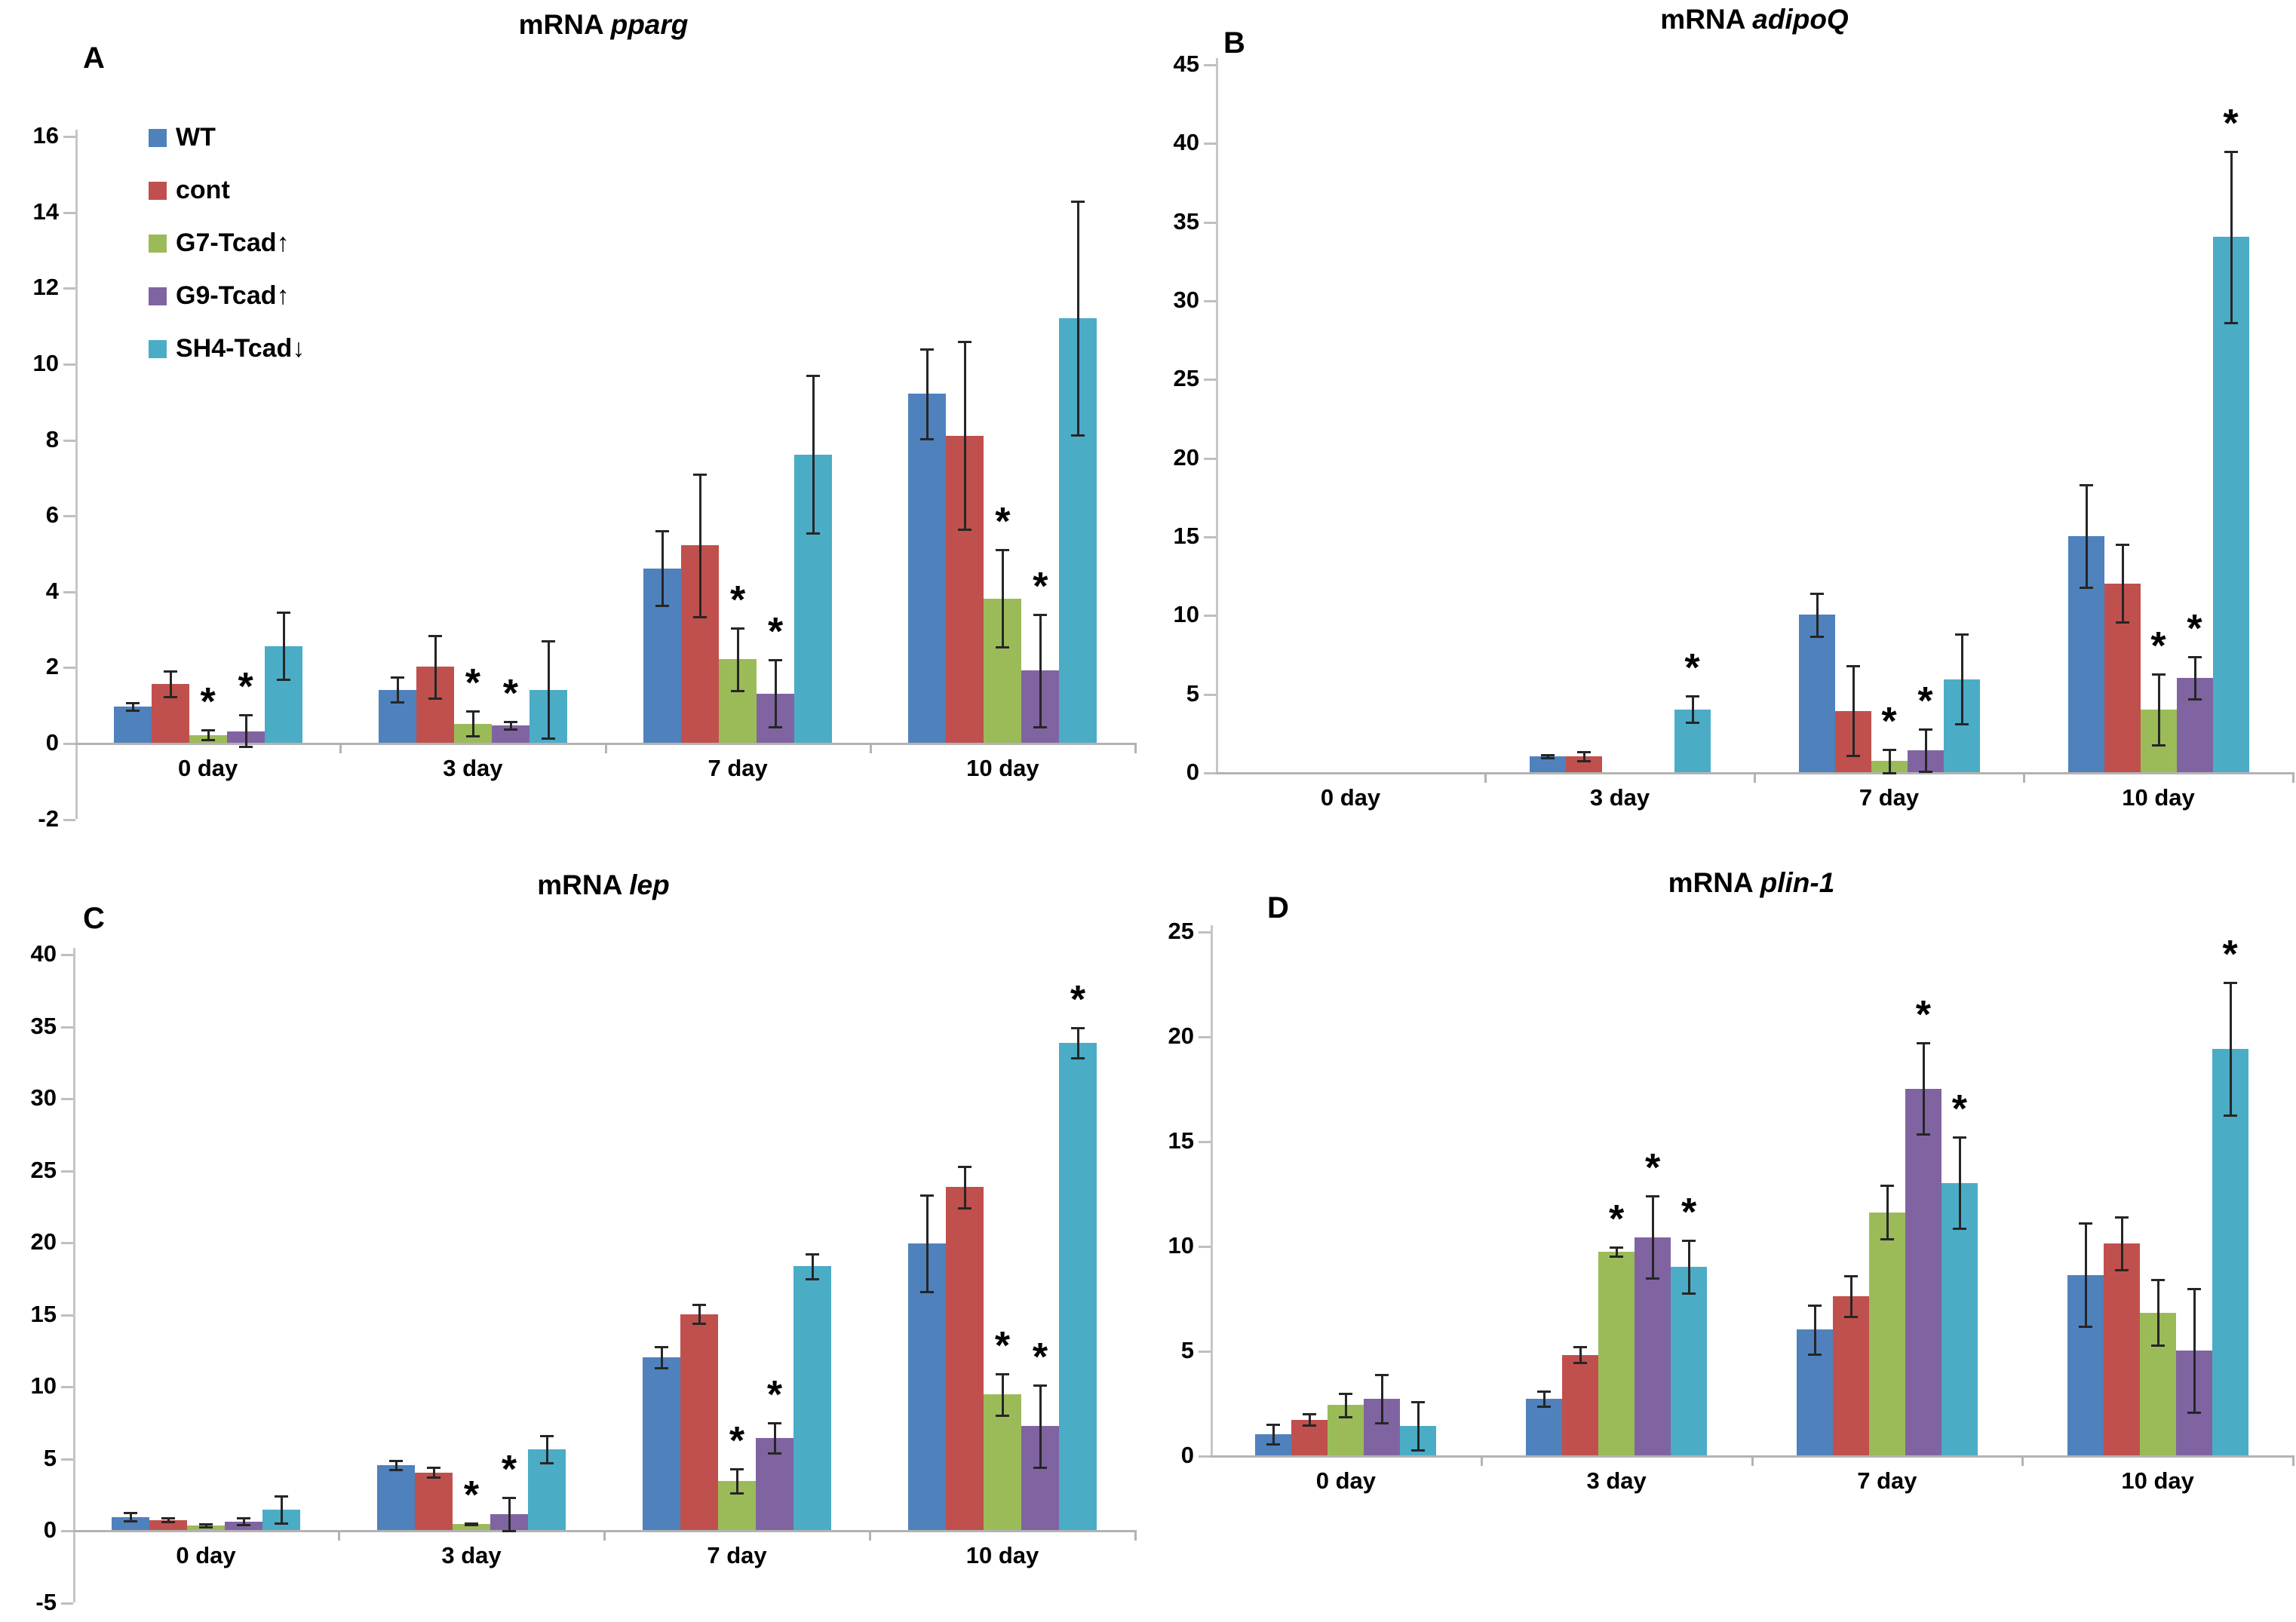 The width and height of the screenshot is (2296, 1622). I want to click on legend-label: WT, so click(196, 137).